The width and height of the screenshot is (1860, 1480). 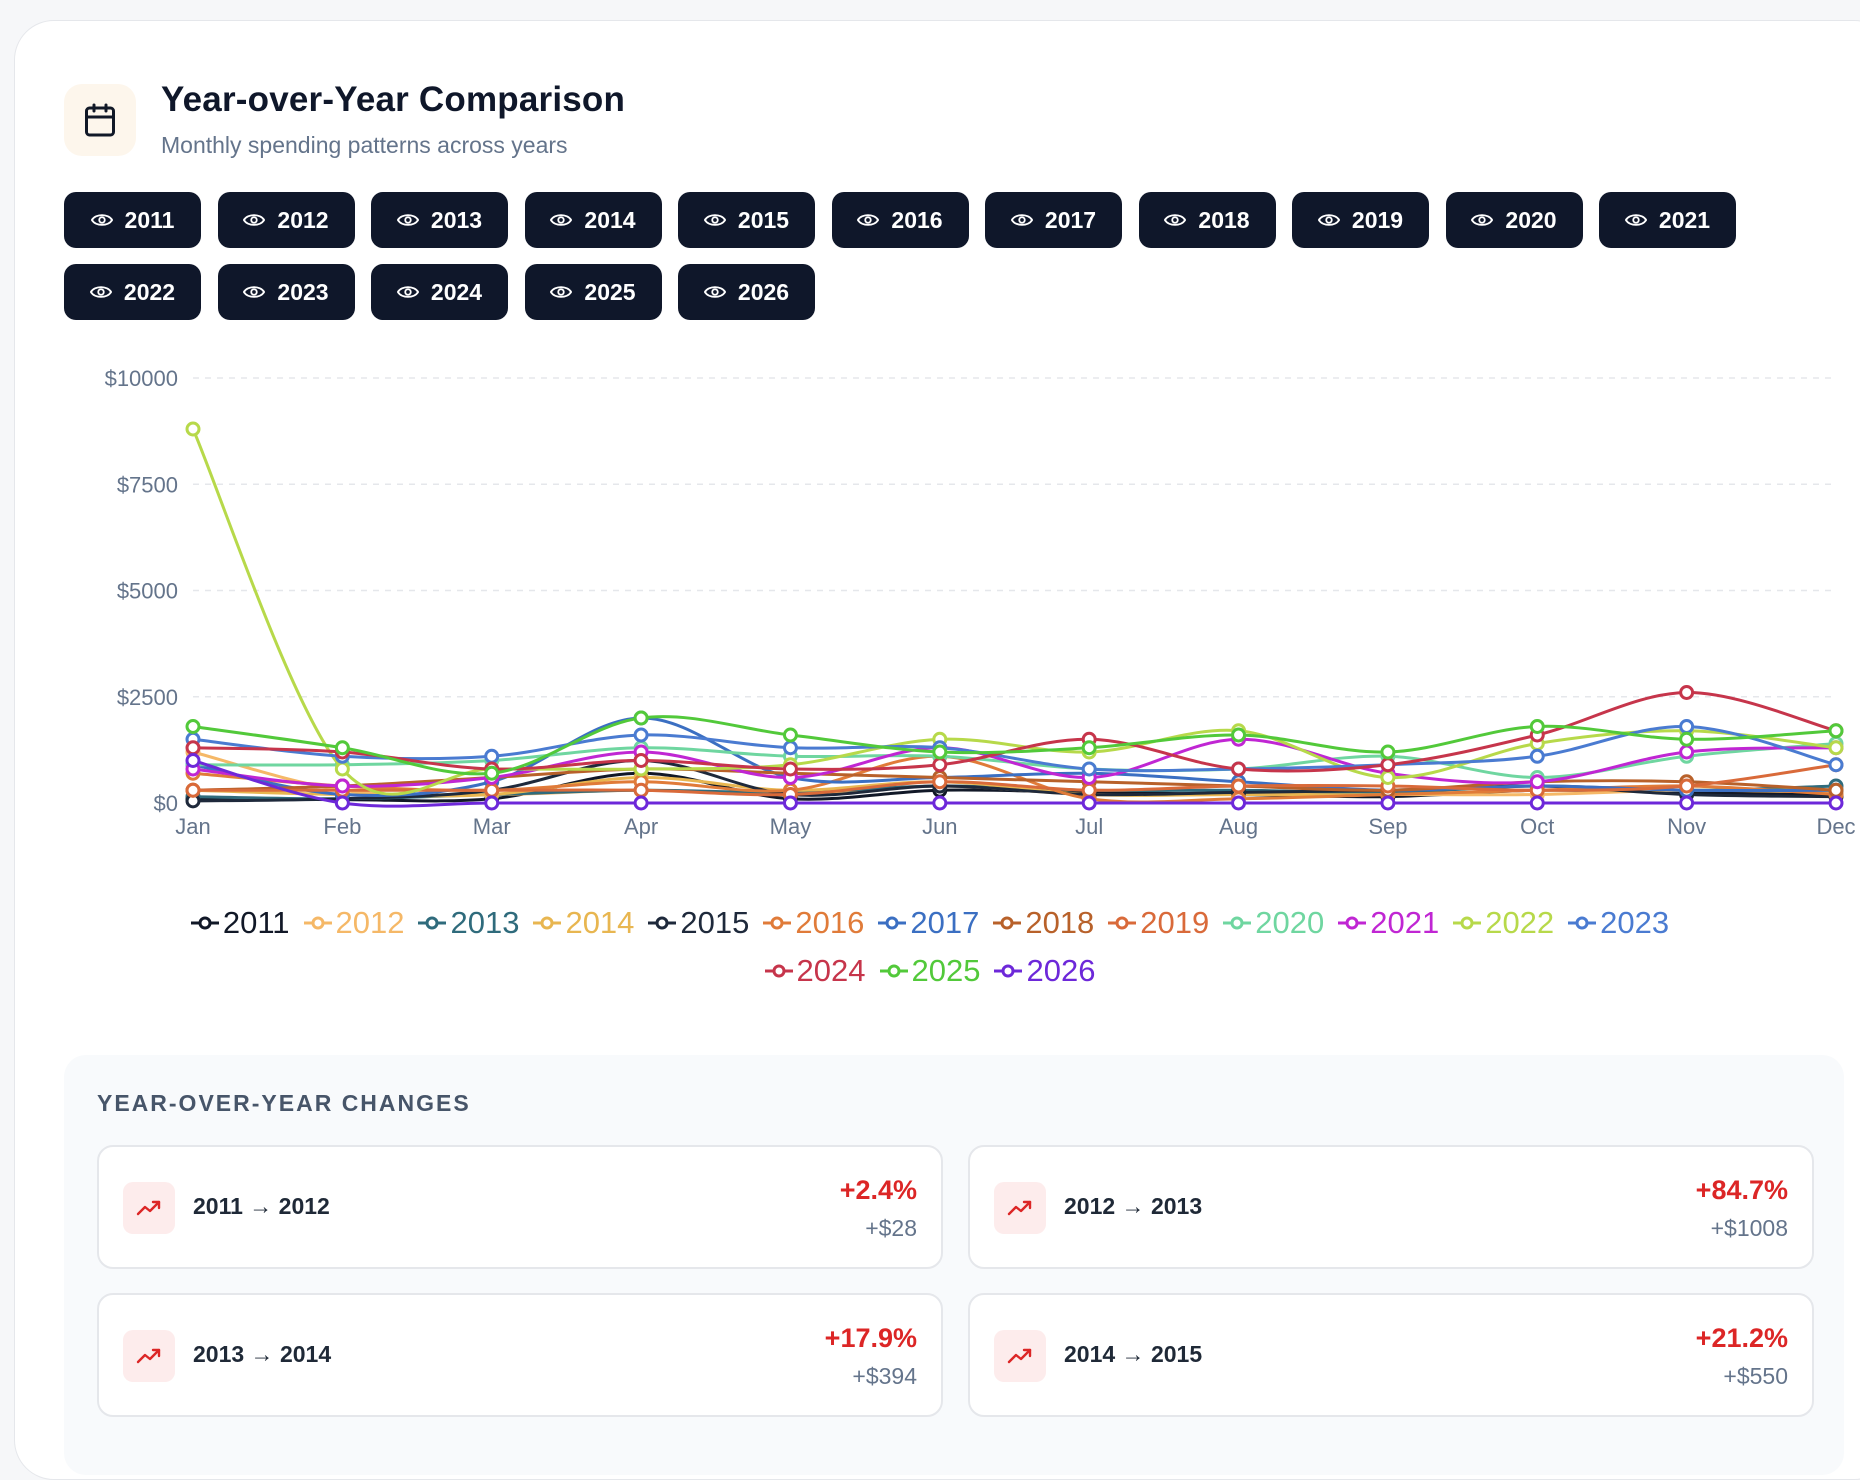 What do you see at coordinates (147, 484) in the screenshot?
I see `y-tick-label: $7500` at bounding box center [147, 484].